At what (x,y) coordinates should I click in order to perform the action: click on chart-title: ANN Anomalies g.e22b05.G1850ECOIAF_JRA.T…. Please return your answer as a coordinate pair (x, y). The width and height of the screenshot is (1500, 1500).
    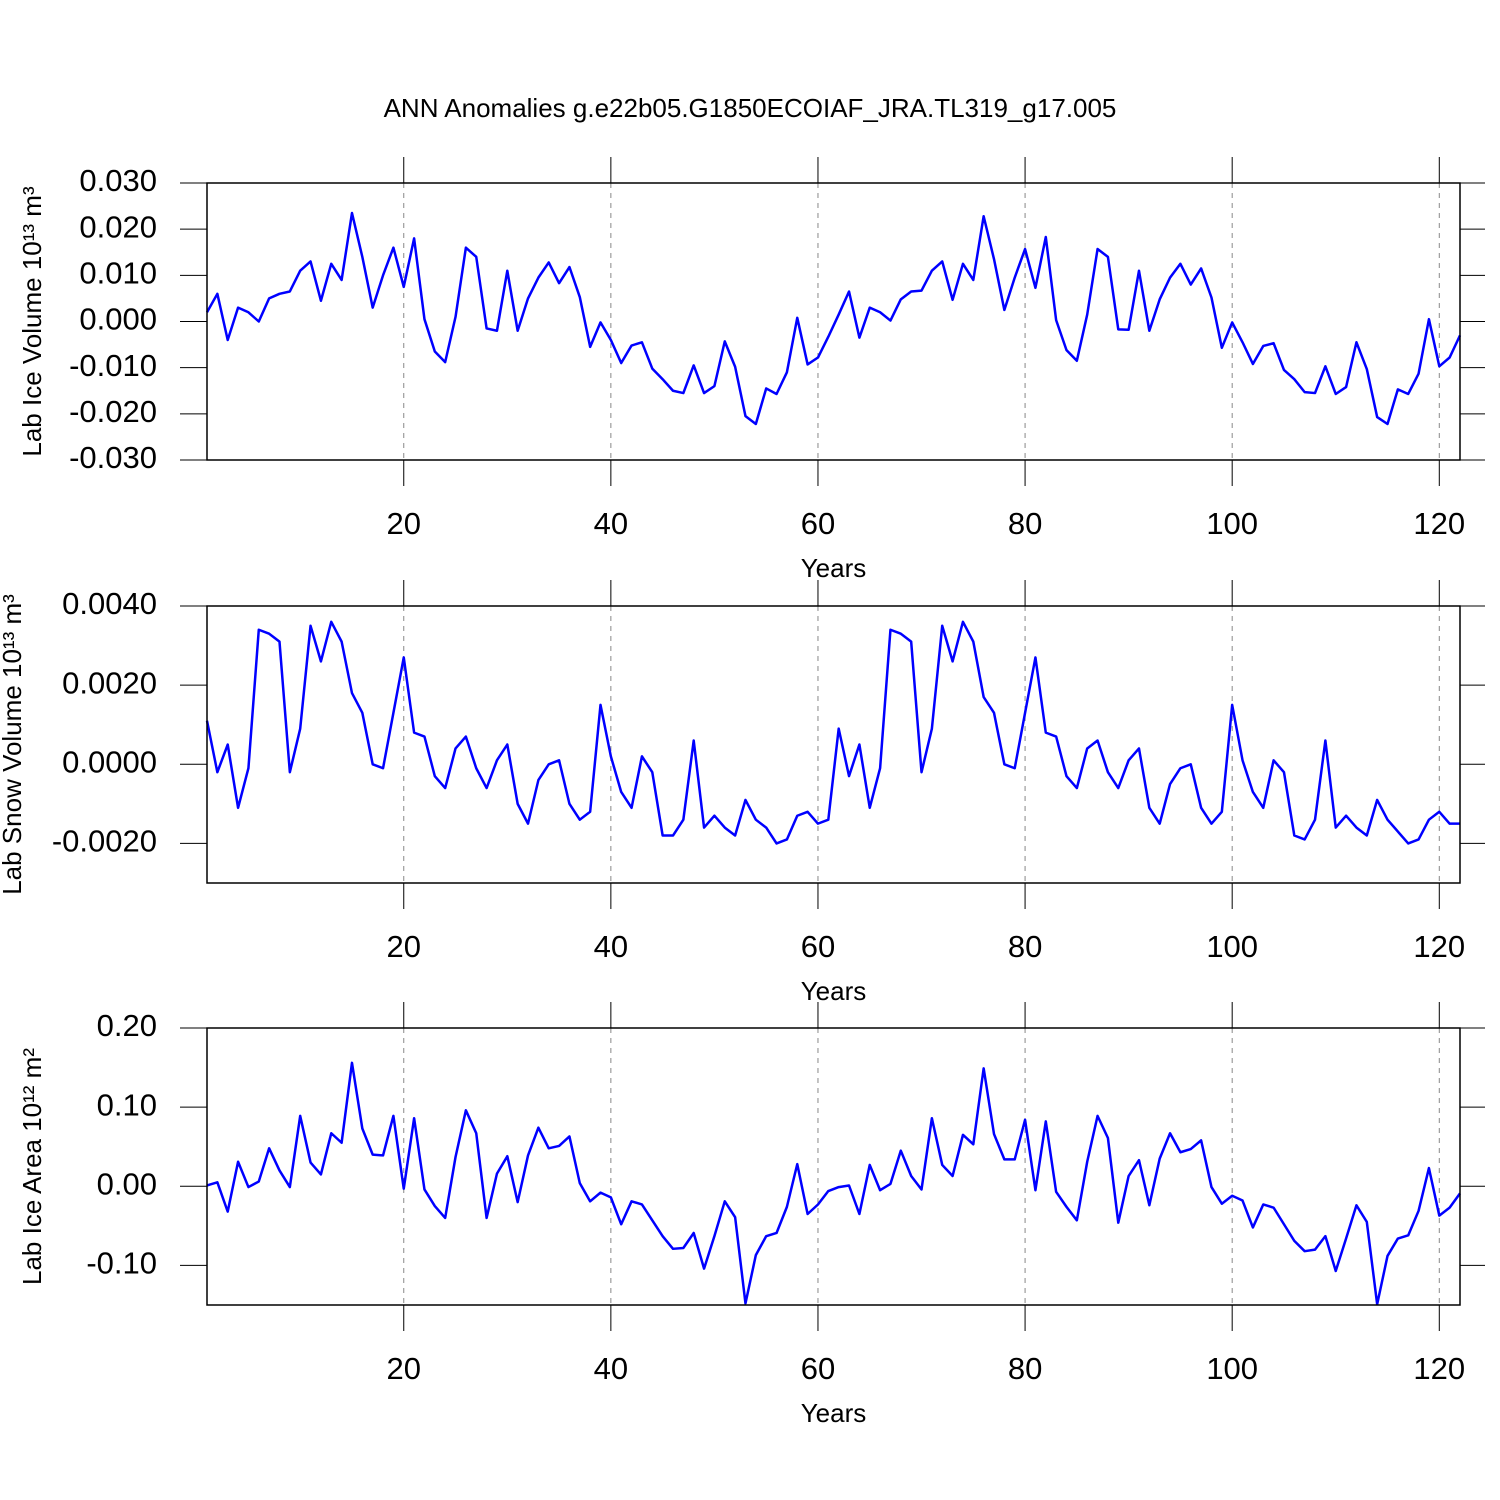
    Looking at the image, I should click on (750, 108).